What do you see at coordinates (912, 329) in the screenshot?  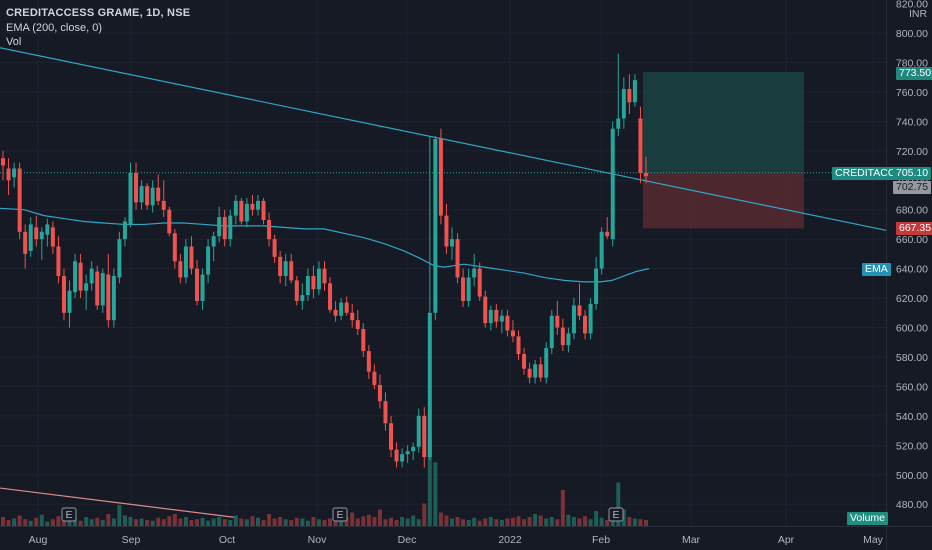 I see `price-axis-label: 600.00` at bounding box center [912, 329].